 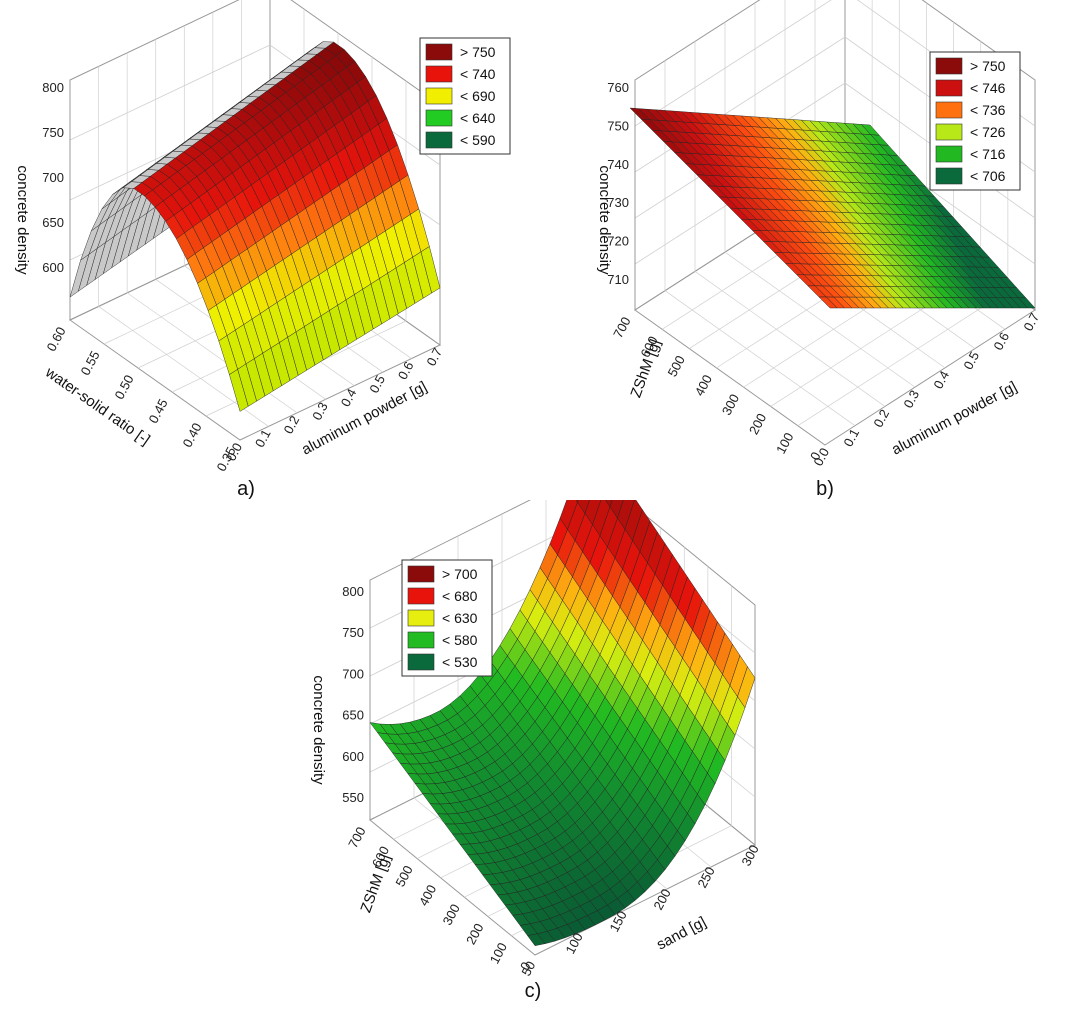 I want to click on legend-label: < 740, so click(x=478, y=74).